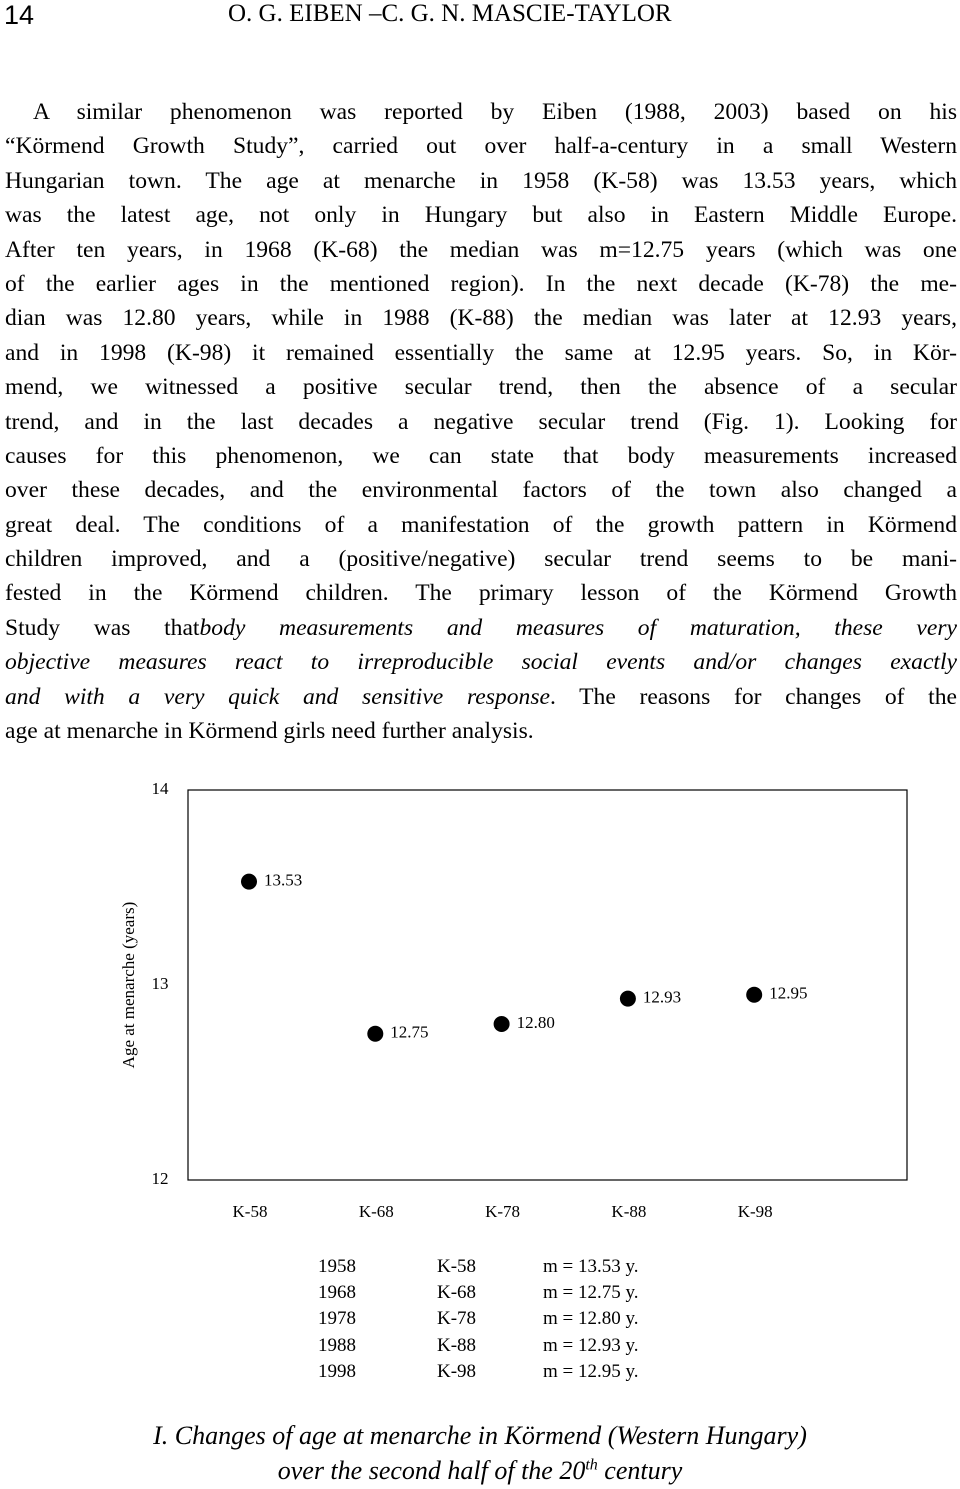 This screenshot has height=1489, width=960. Describe the element at coordinates (337, 1266) in the screenshot. I see `table-cell: 1958` at that location.